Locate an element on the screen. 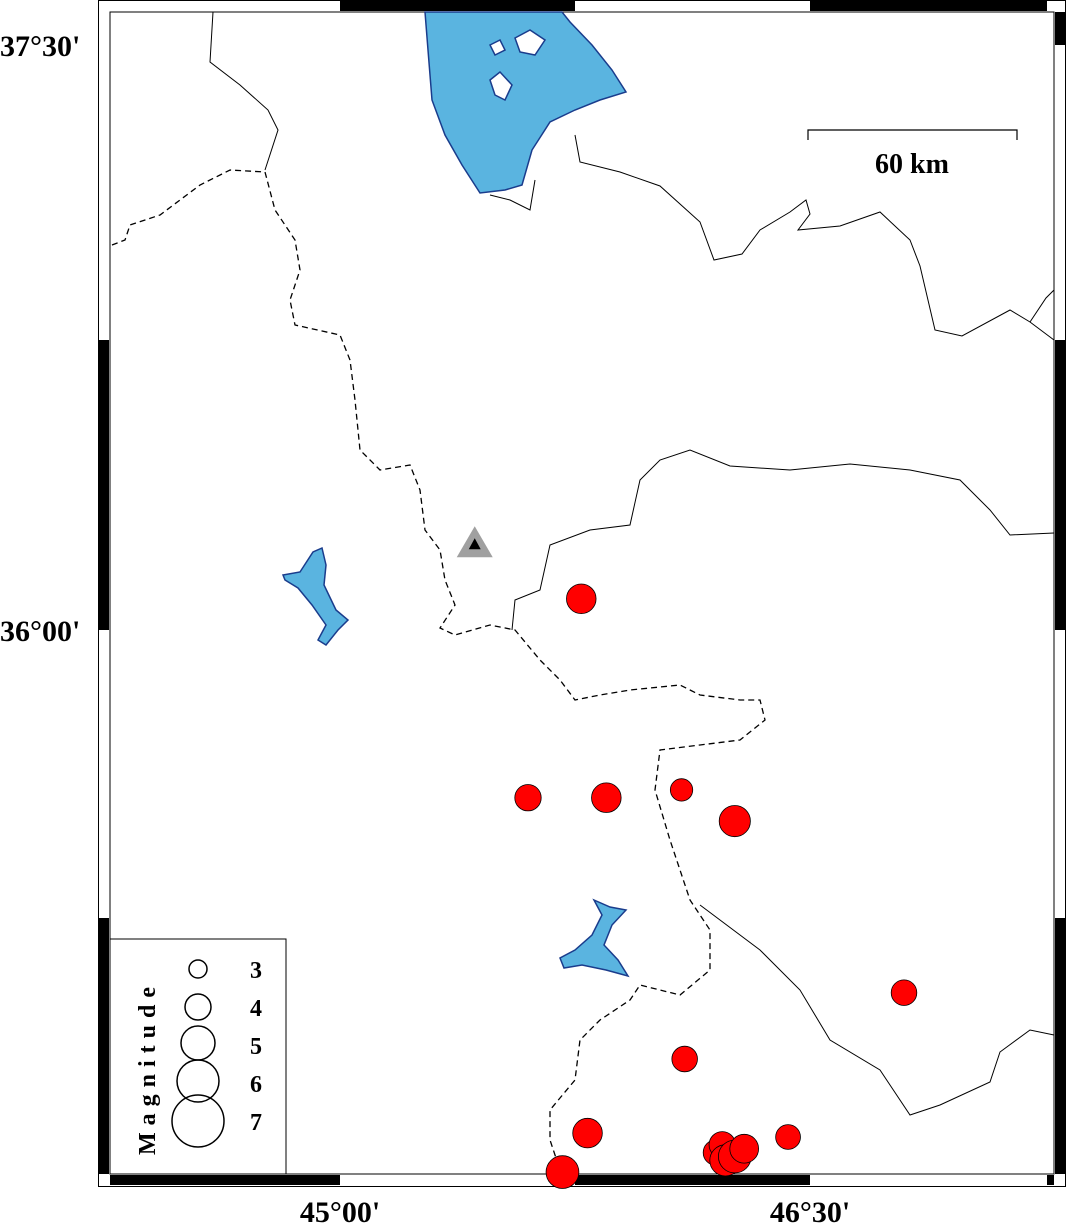 The height and width of the screenshot is (1224, 1066). legend-label-3: 3 is located at coordinates (256, 971).